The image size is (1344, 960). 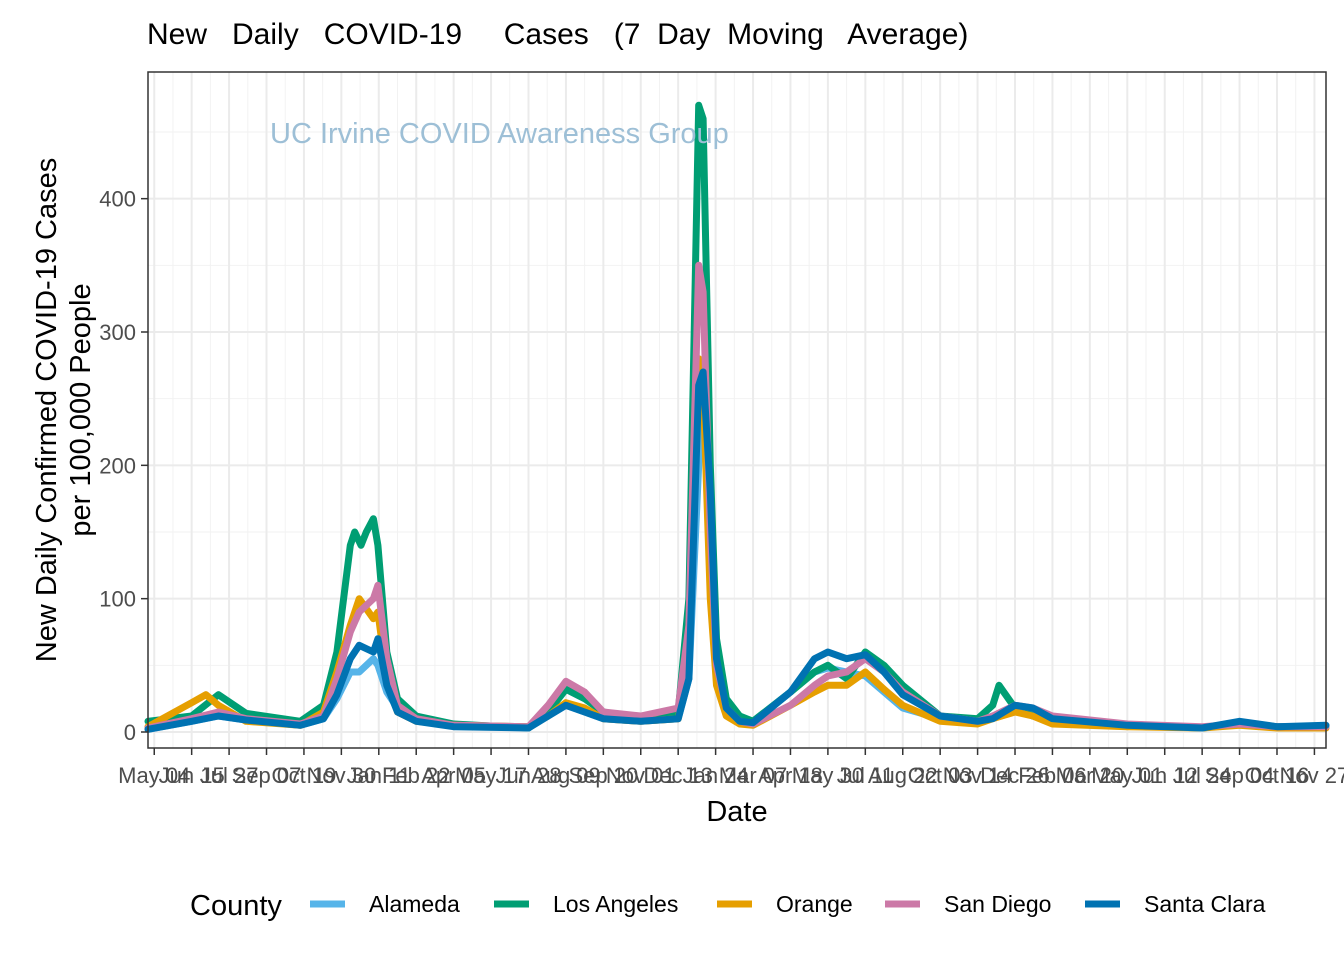 I want to click on legend-label-santa-clara: Santa Clara, so click(x=1205, y=904).